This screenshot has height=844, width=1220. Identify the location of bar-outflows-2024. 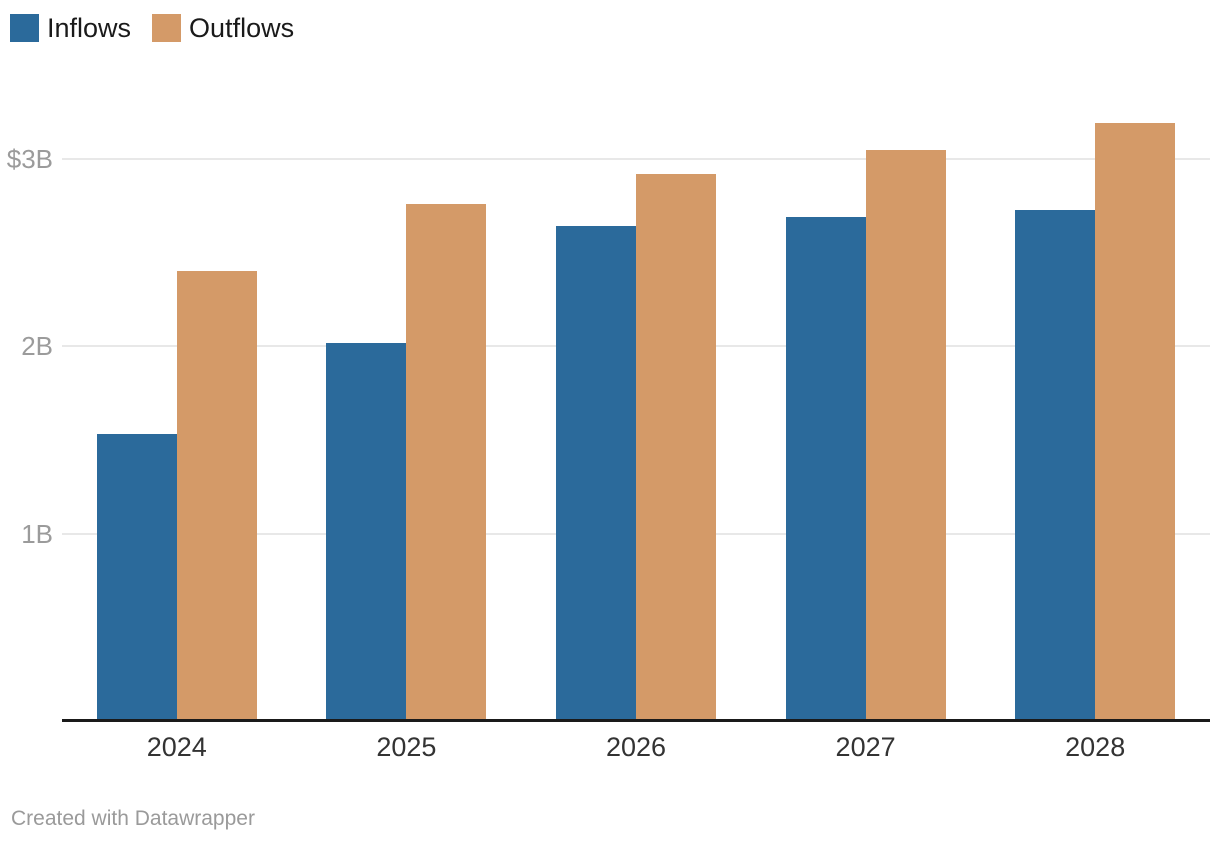
(216, 496).